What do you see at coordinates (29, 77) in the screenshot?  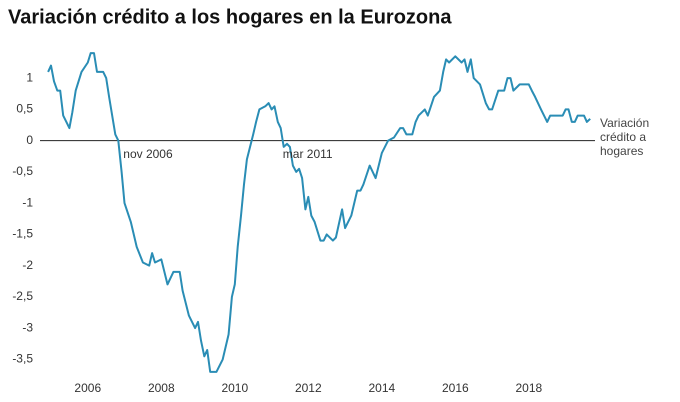 I see `y-tick-label: 1` at bounding box center [29, 77].